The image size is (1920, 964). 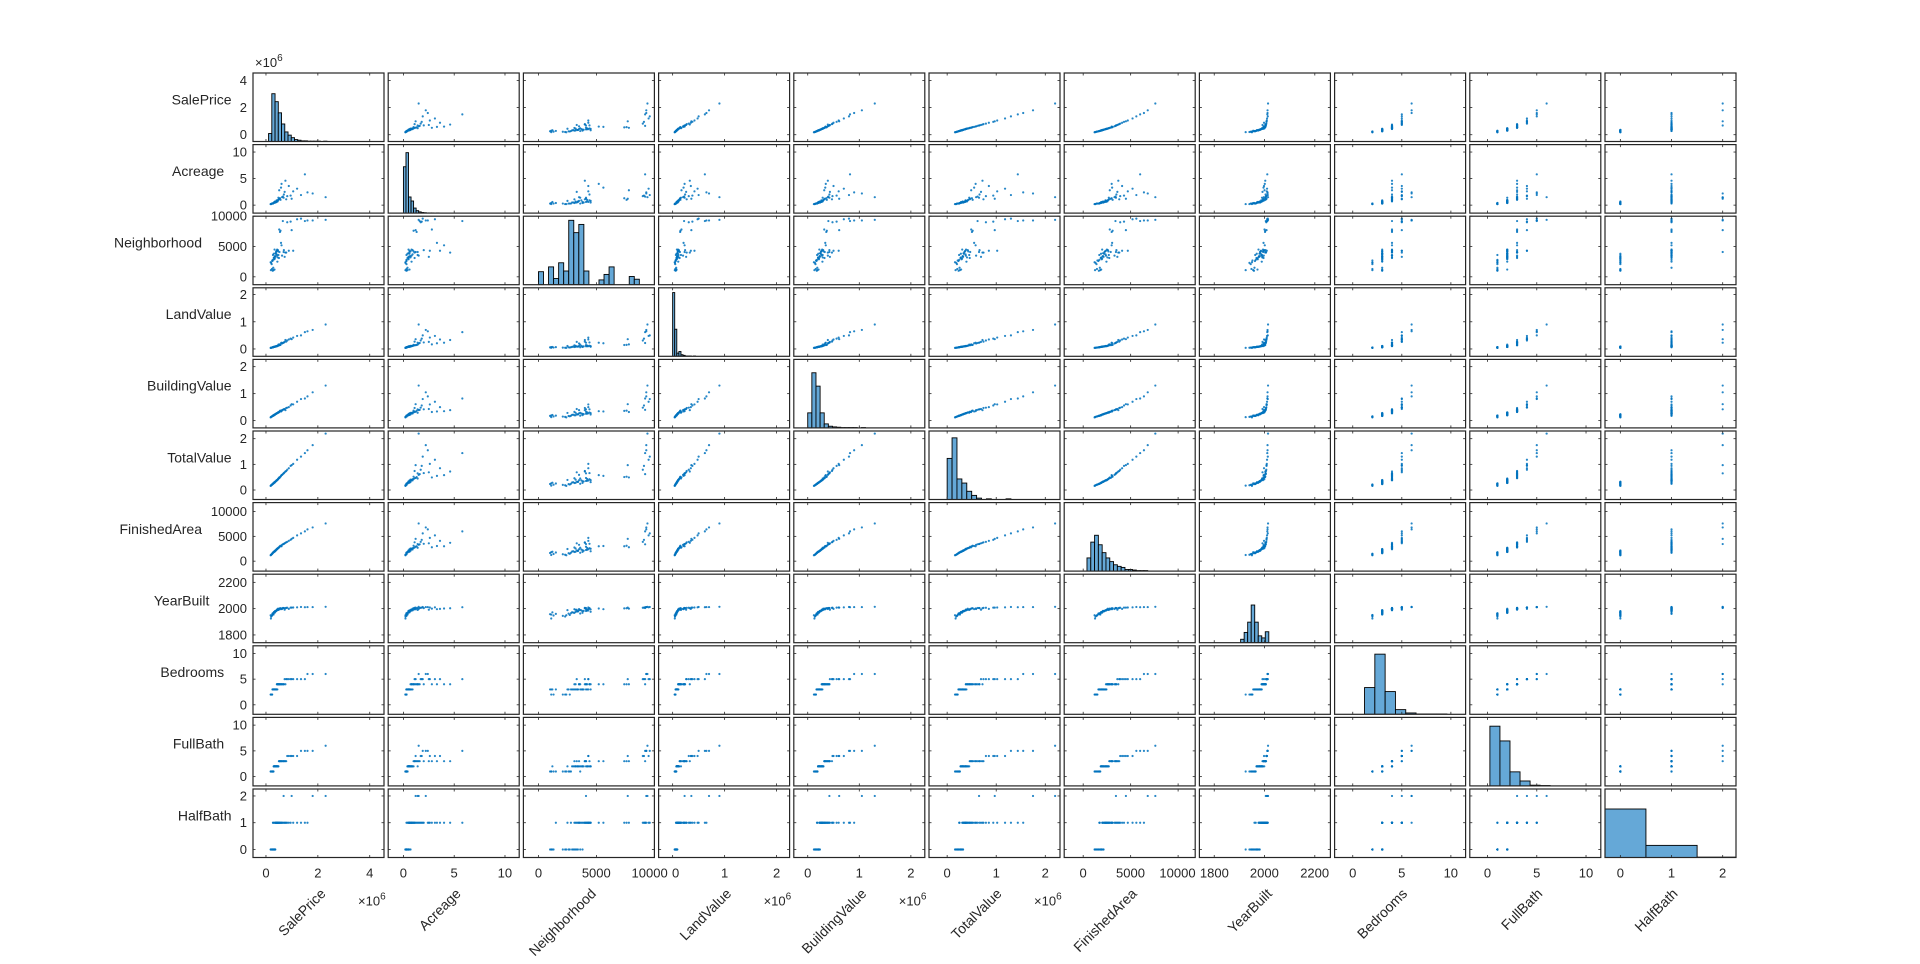 What do you see at coordinates (724, 537) in the screenshot?
I see `panel-FinishedArea-vs-LandValue` at bounding box center [724, 537].